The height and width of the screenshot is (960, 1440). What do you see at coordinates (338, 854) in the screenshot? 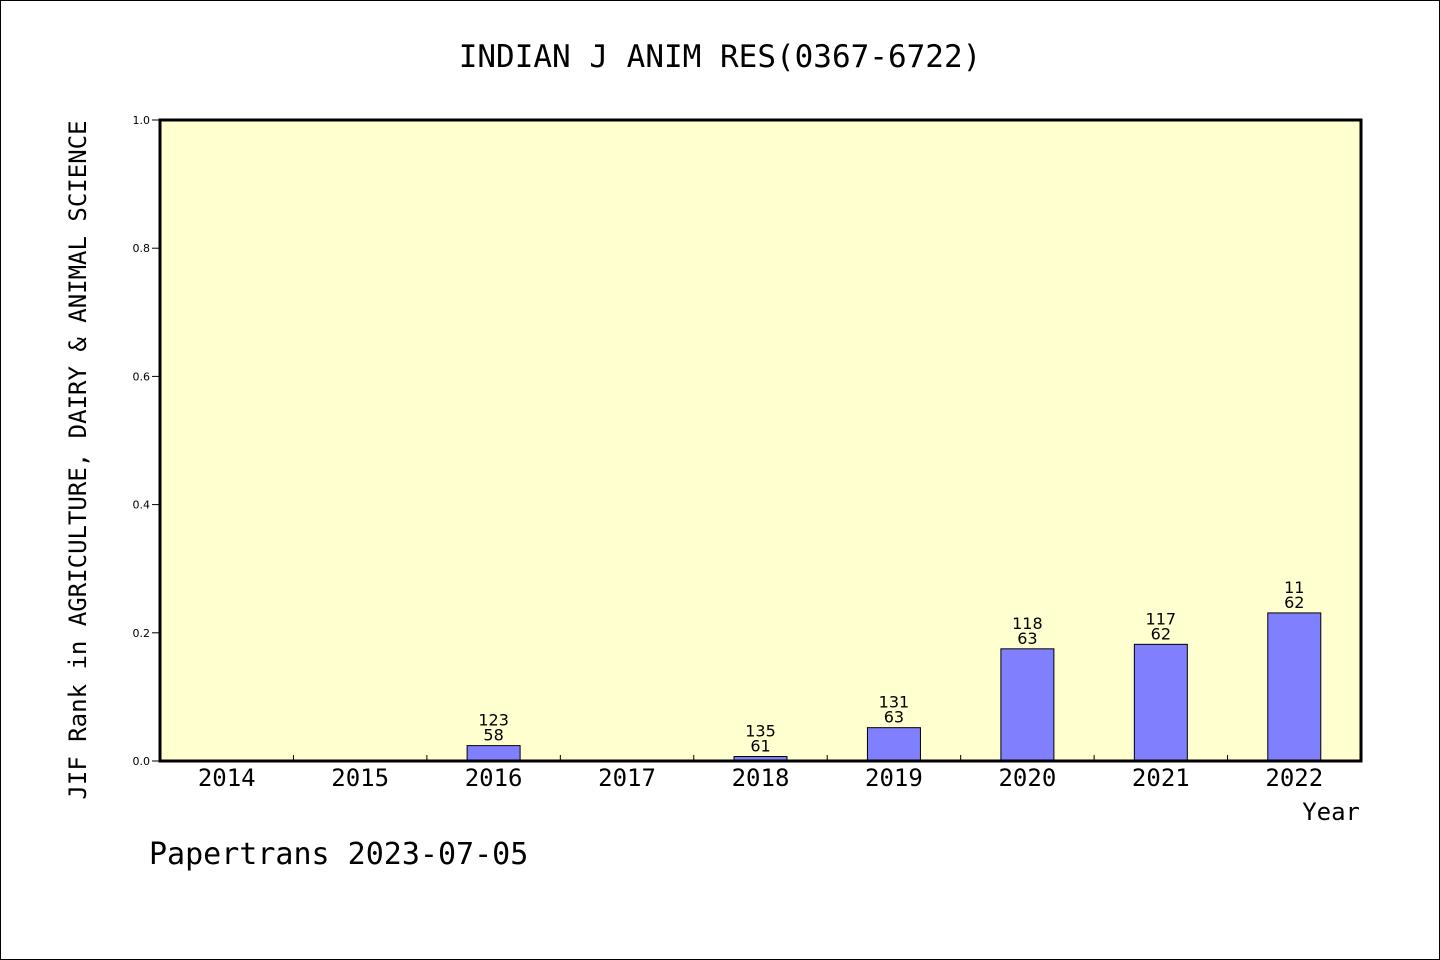
I see `watermark: Papertrans 2023-07-05` at bounding box center [338, 854].